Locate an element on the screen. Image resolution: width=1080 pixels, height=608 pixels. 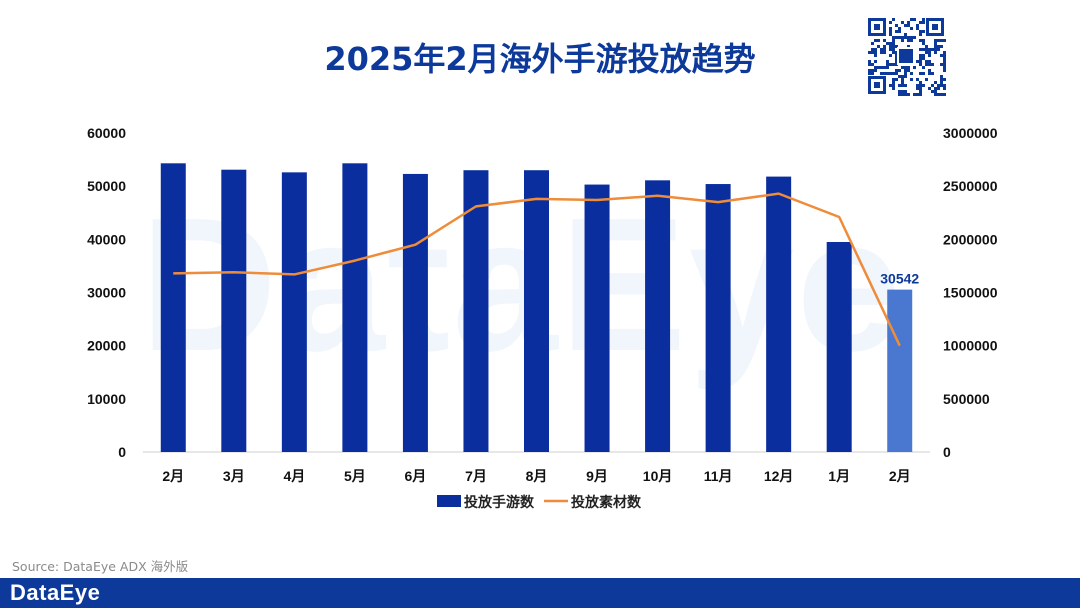
qr-finder-top-left is located at coordinates (877, 27).